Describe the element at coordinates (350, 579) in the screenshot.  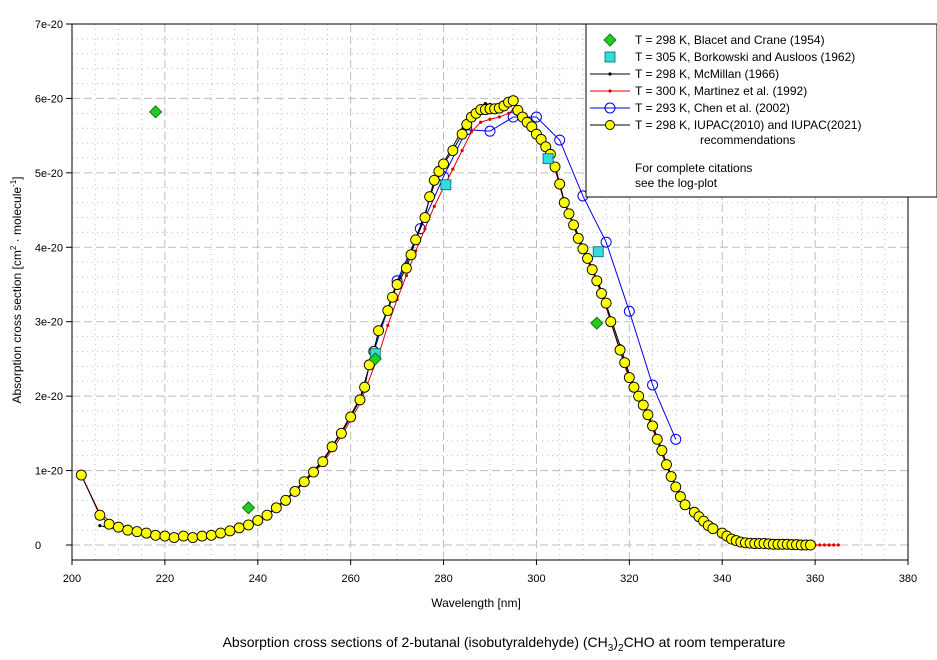
I see `x-tick-label: 260` at that location.